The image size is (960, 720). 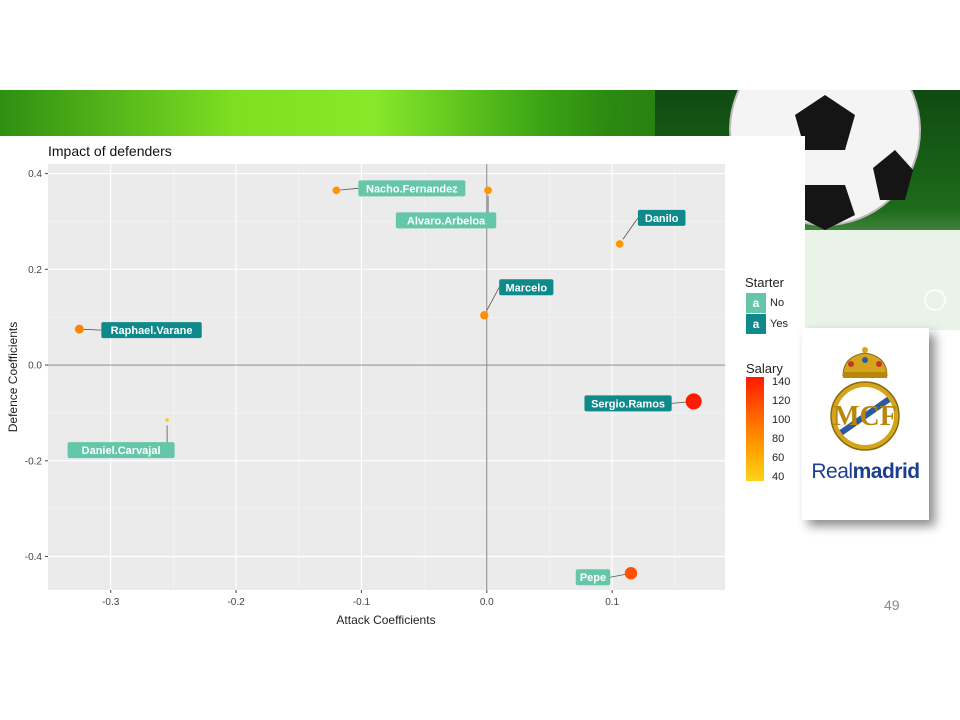 What do you see at coordinates (777, 303) in the screenshot?
I see `legend-starter-no-label: No` at bounding box center [777, 303].